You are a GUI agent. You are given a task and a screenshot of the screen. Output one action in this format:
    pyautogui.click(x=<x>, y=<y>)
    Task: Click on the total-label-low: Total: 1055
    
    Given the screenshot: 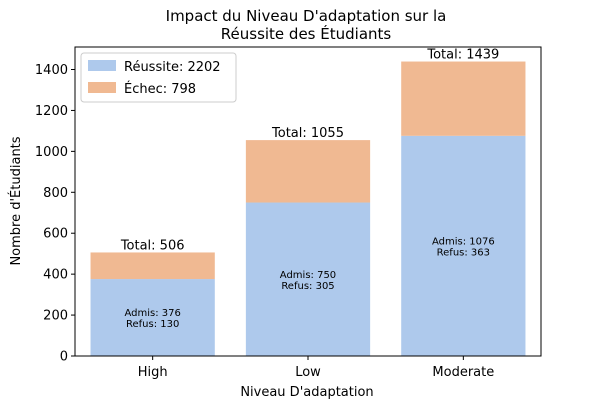 What is the action you would take?
    pyautogui.click(x=307, y=133)
    